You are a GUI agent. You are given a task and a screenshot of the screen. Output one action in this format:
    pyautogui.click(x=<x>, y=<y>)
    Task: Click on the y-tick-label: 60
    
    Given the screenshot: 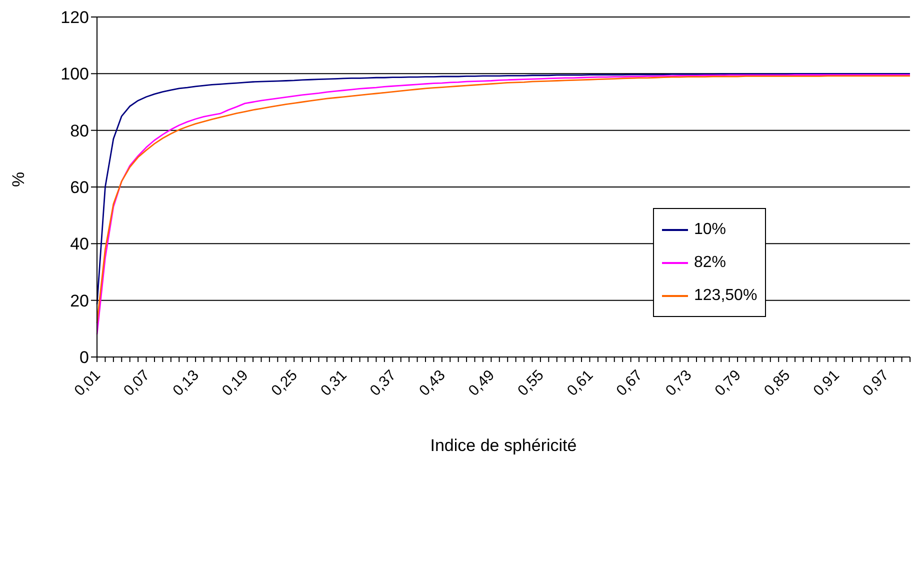 What is the action you would take?
    pyautogui.click(x=79, y=188)
    